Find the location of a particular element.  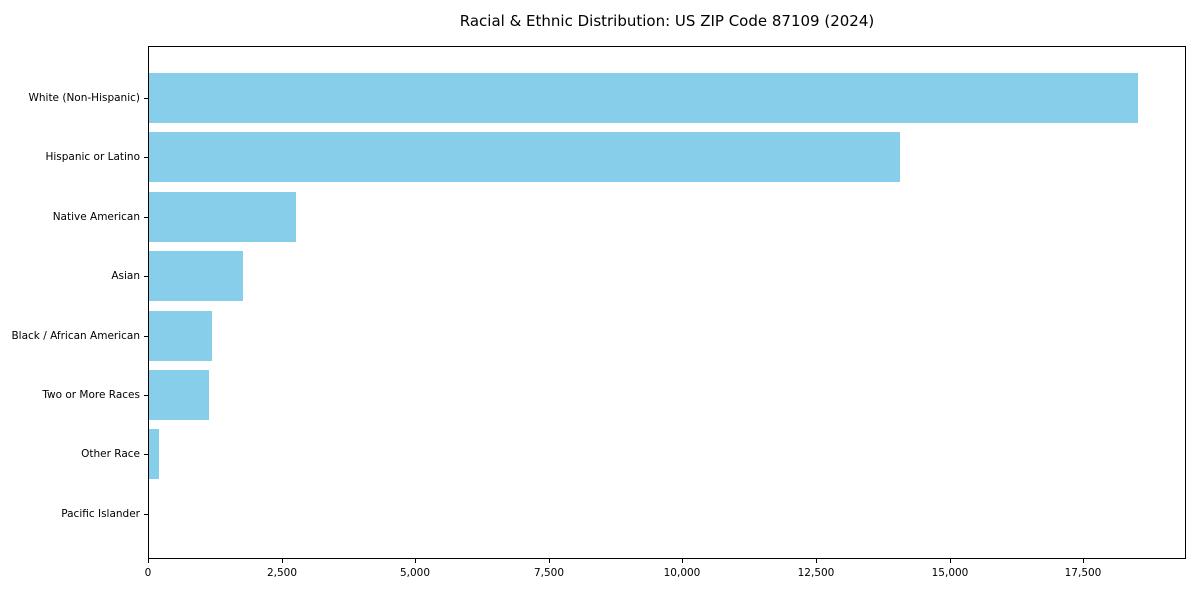

x-tick-label: 12,500 is located at coordinates (816, 573).